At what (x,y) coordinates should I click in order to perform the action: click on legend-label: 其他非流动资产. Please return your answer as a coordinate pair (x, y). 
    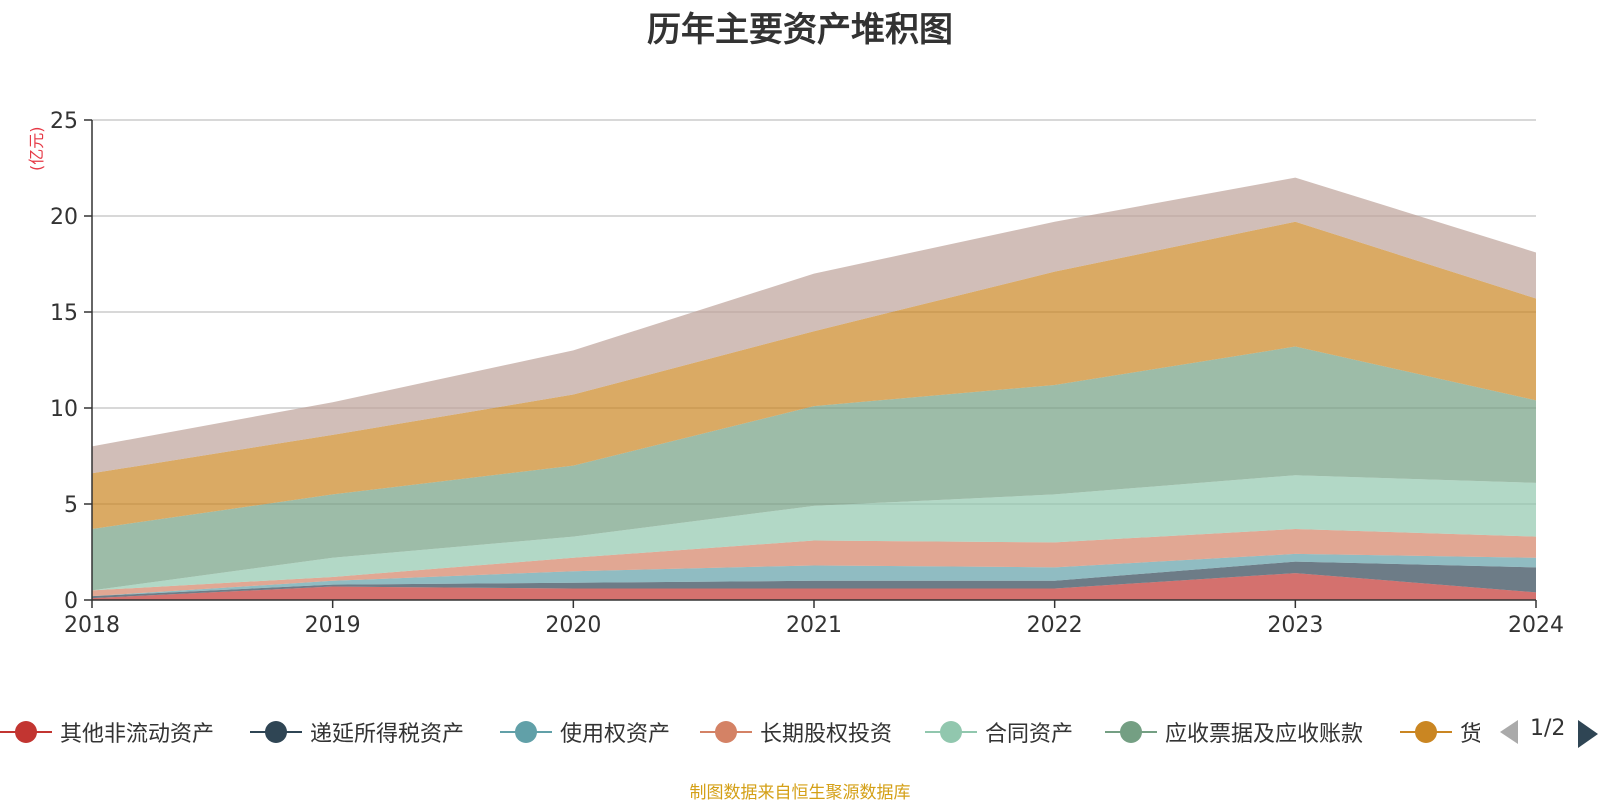
    Looking at the image, I should click on (137, 734).